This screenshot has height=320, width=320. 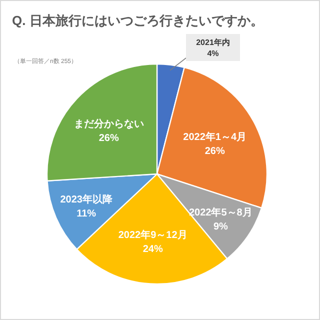 I want to click on slice-label: 2023年以降, so click(x=87, y=200).